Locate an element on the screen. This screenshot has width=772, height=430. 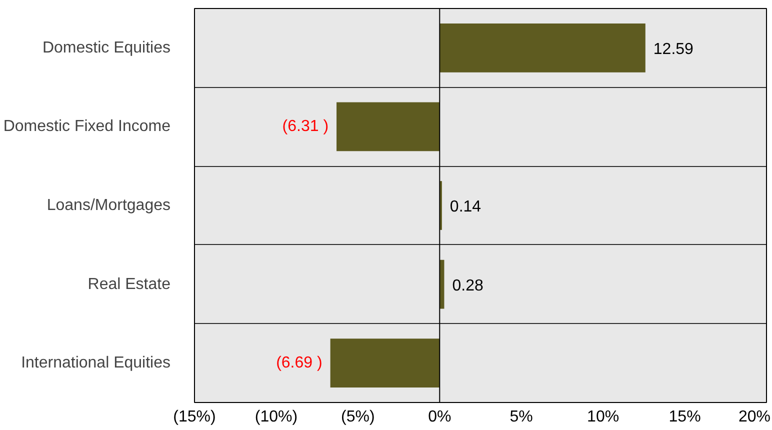
y-tick-label: Domestic Equities is located at coordinates (106, 47).